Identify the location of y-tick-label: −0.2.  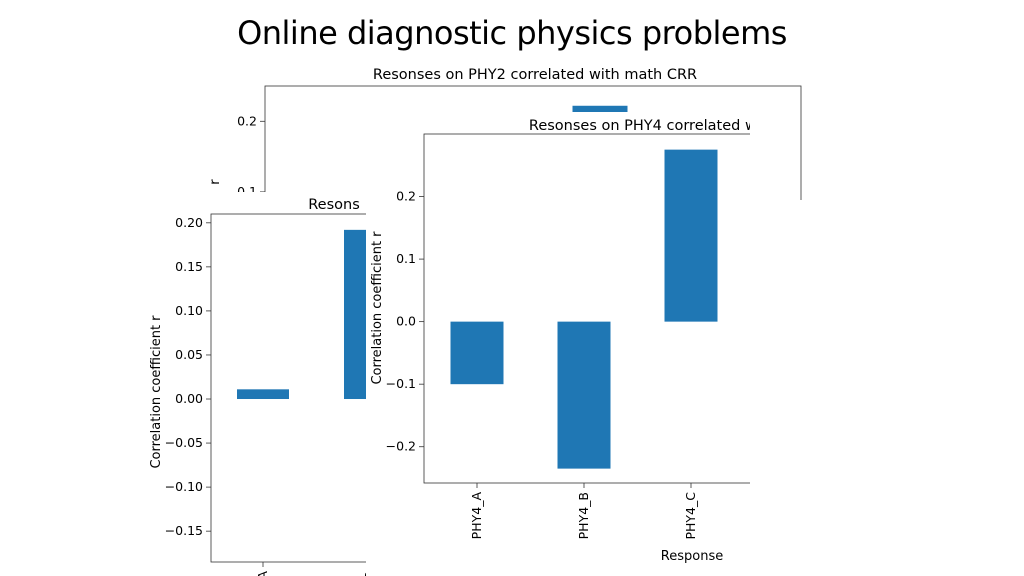
(401, 446).